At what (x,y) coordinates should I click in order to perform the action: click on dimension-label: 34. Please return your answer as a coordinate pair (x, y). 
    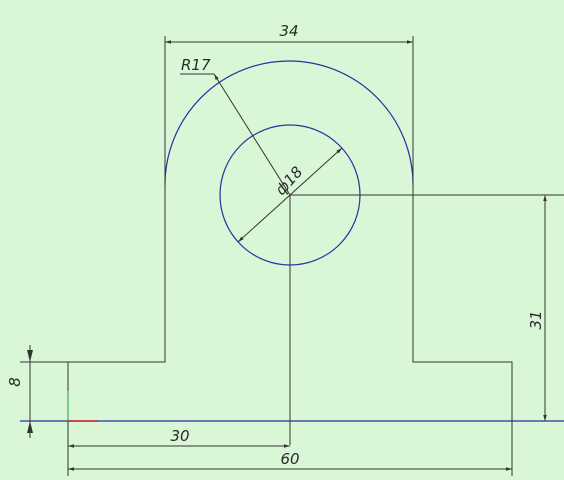
    Looking at the image, I should click on (288, 31).